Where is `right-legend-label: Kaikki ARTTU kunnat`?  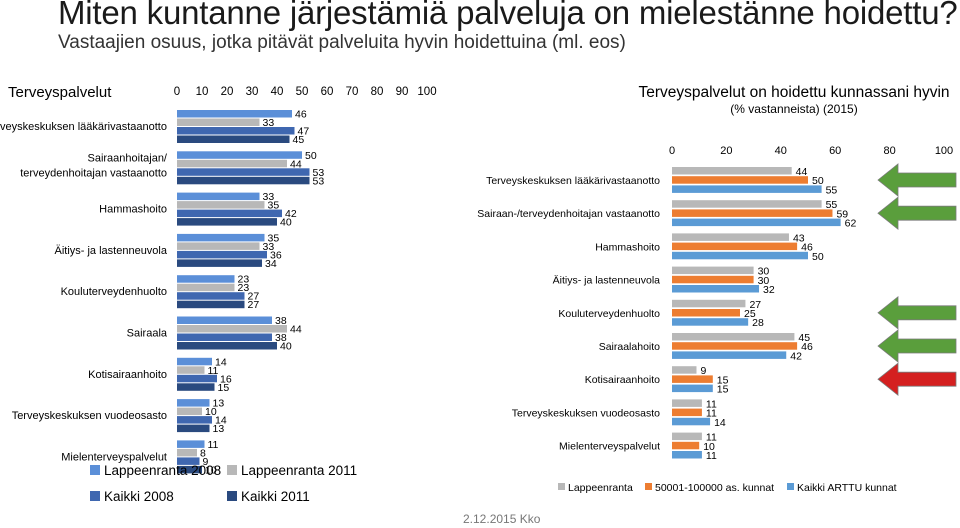
right-legend-label: Kaikki ARTTU kunnat is located at coordinates (847, 488).